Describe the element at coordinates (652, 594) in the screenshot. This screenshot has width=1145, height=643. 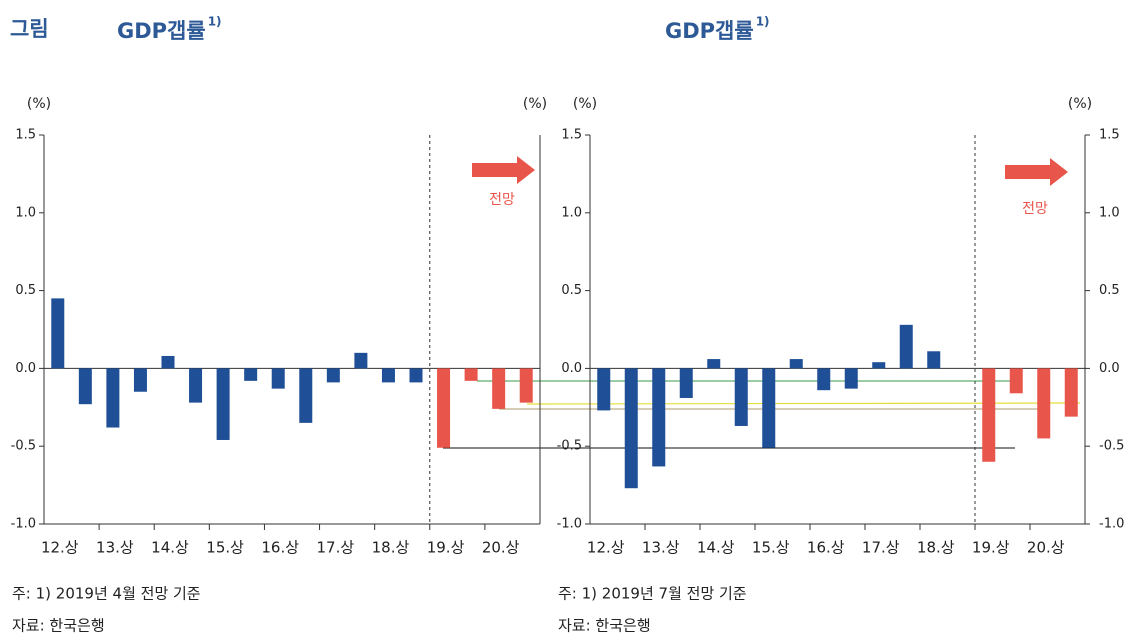
I see `note: 주: 1) 2019년 7월 전망 기준` at that location.